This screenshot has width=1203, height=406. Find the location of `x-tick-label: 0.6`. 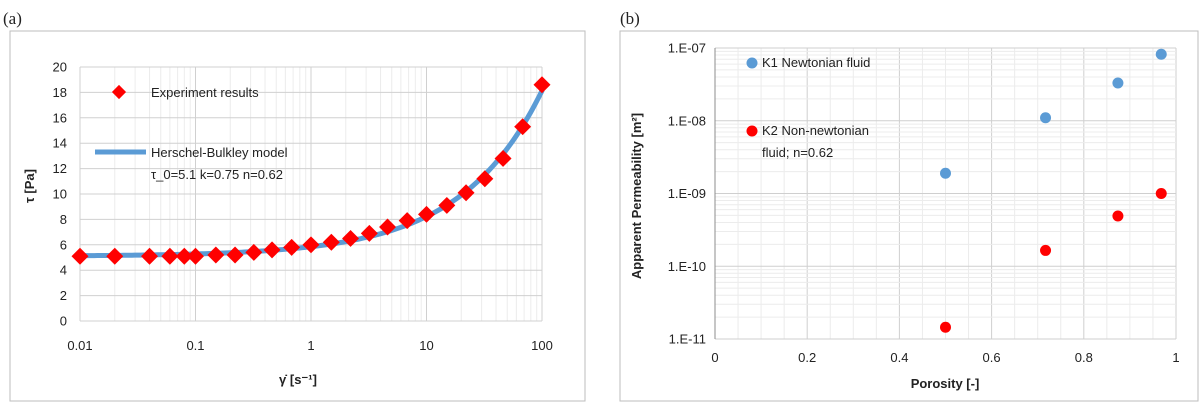

x-tick-label: 0.6 is located at coordinates (992, 357).